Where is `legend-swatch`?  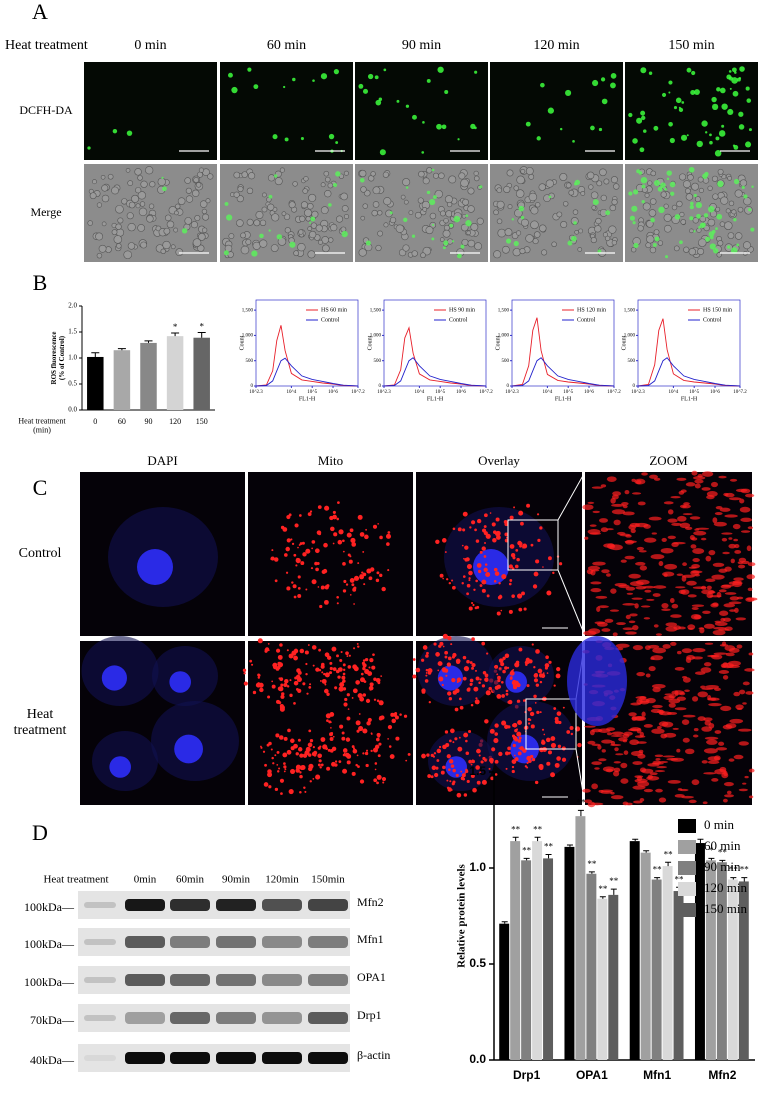 legend-swatch is located at coordinates (687, 868).